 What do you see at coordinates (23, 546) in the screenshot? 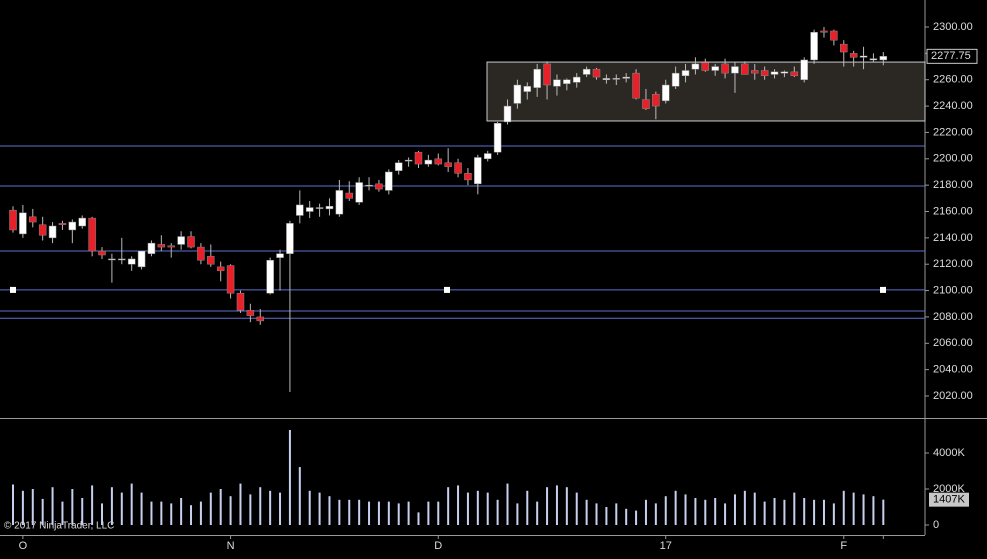
I see `x-tick-label: O` at bounding box center [23, 546].